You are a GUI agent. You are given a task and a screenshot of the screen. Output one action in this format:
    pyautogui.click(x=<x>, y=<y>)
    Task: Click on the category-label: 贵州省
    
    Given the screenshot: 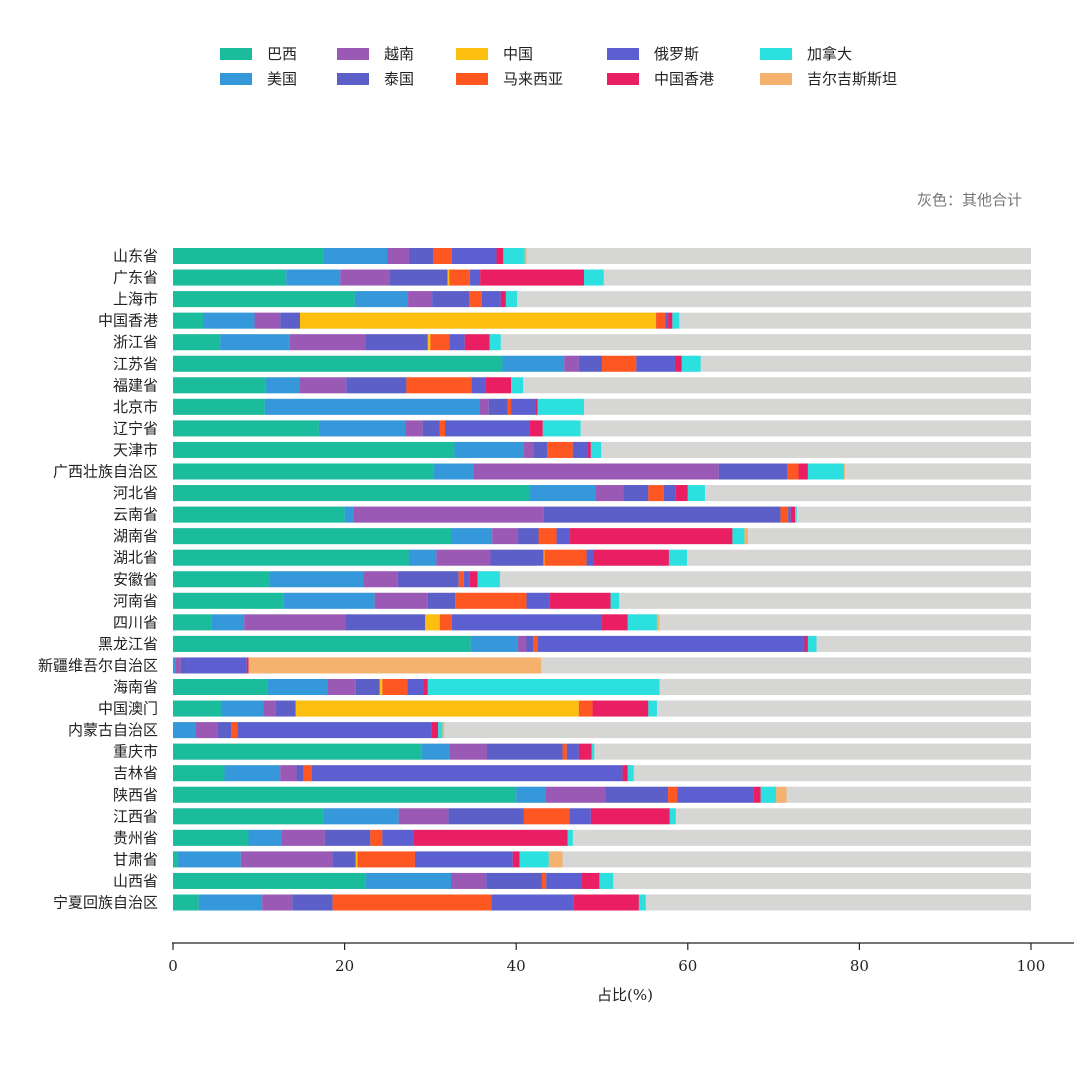 What is the action you would take?
    pyautogui.click(x=135, y=838)
    